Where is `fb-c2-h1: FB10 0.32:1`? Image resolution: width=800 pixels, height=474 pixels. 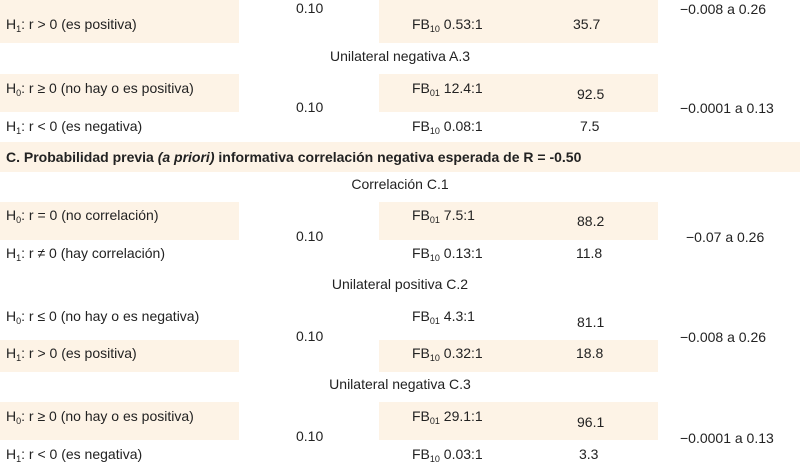
fb-c2-h1: FB10 0.32:1 is located at coordinates (447, 354).